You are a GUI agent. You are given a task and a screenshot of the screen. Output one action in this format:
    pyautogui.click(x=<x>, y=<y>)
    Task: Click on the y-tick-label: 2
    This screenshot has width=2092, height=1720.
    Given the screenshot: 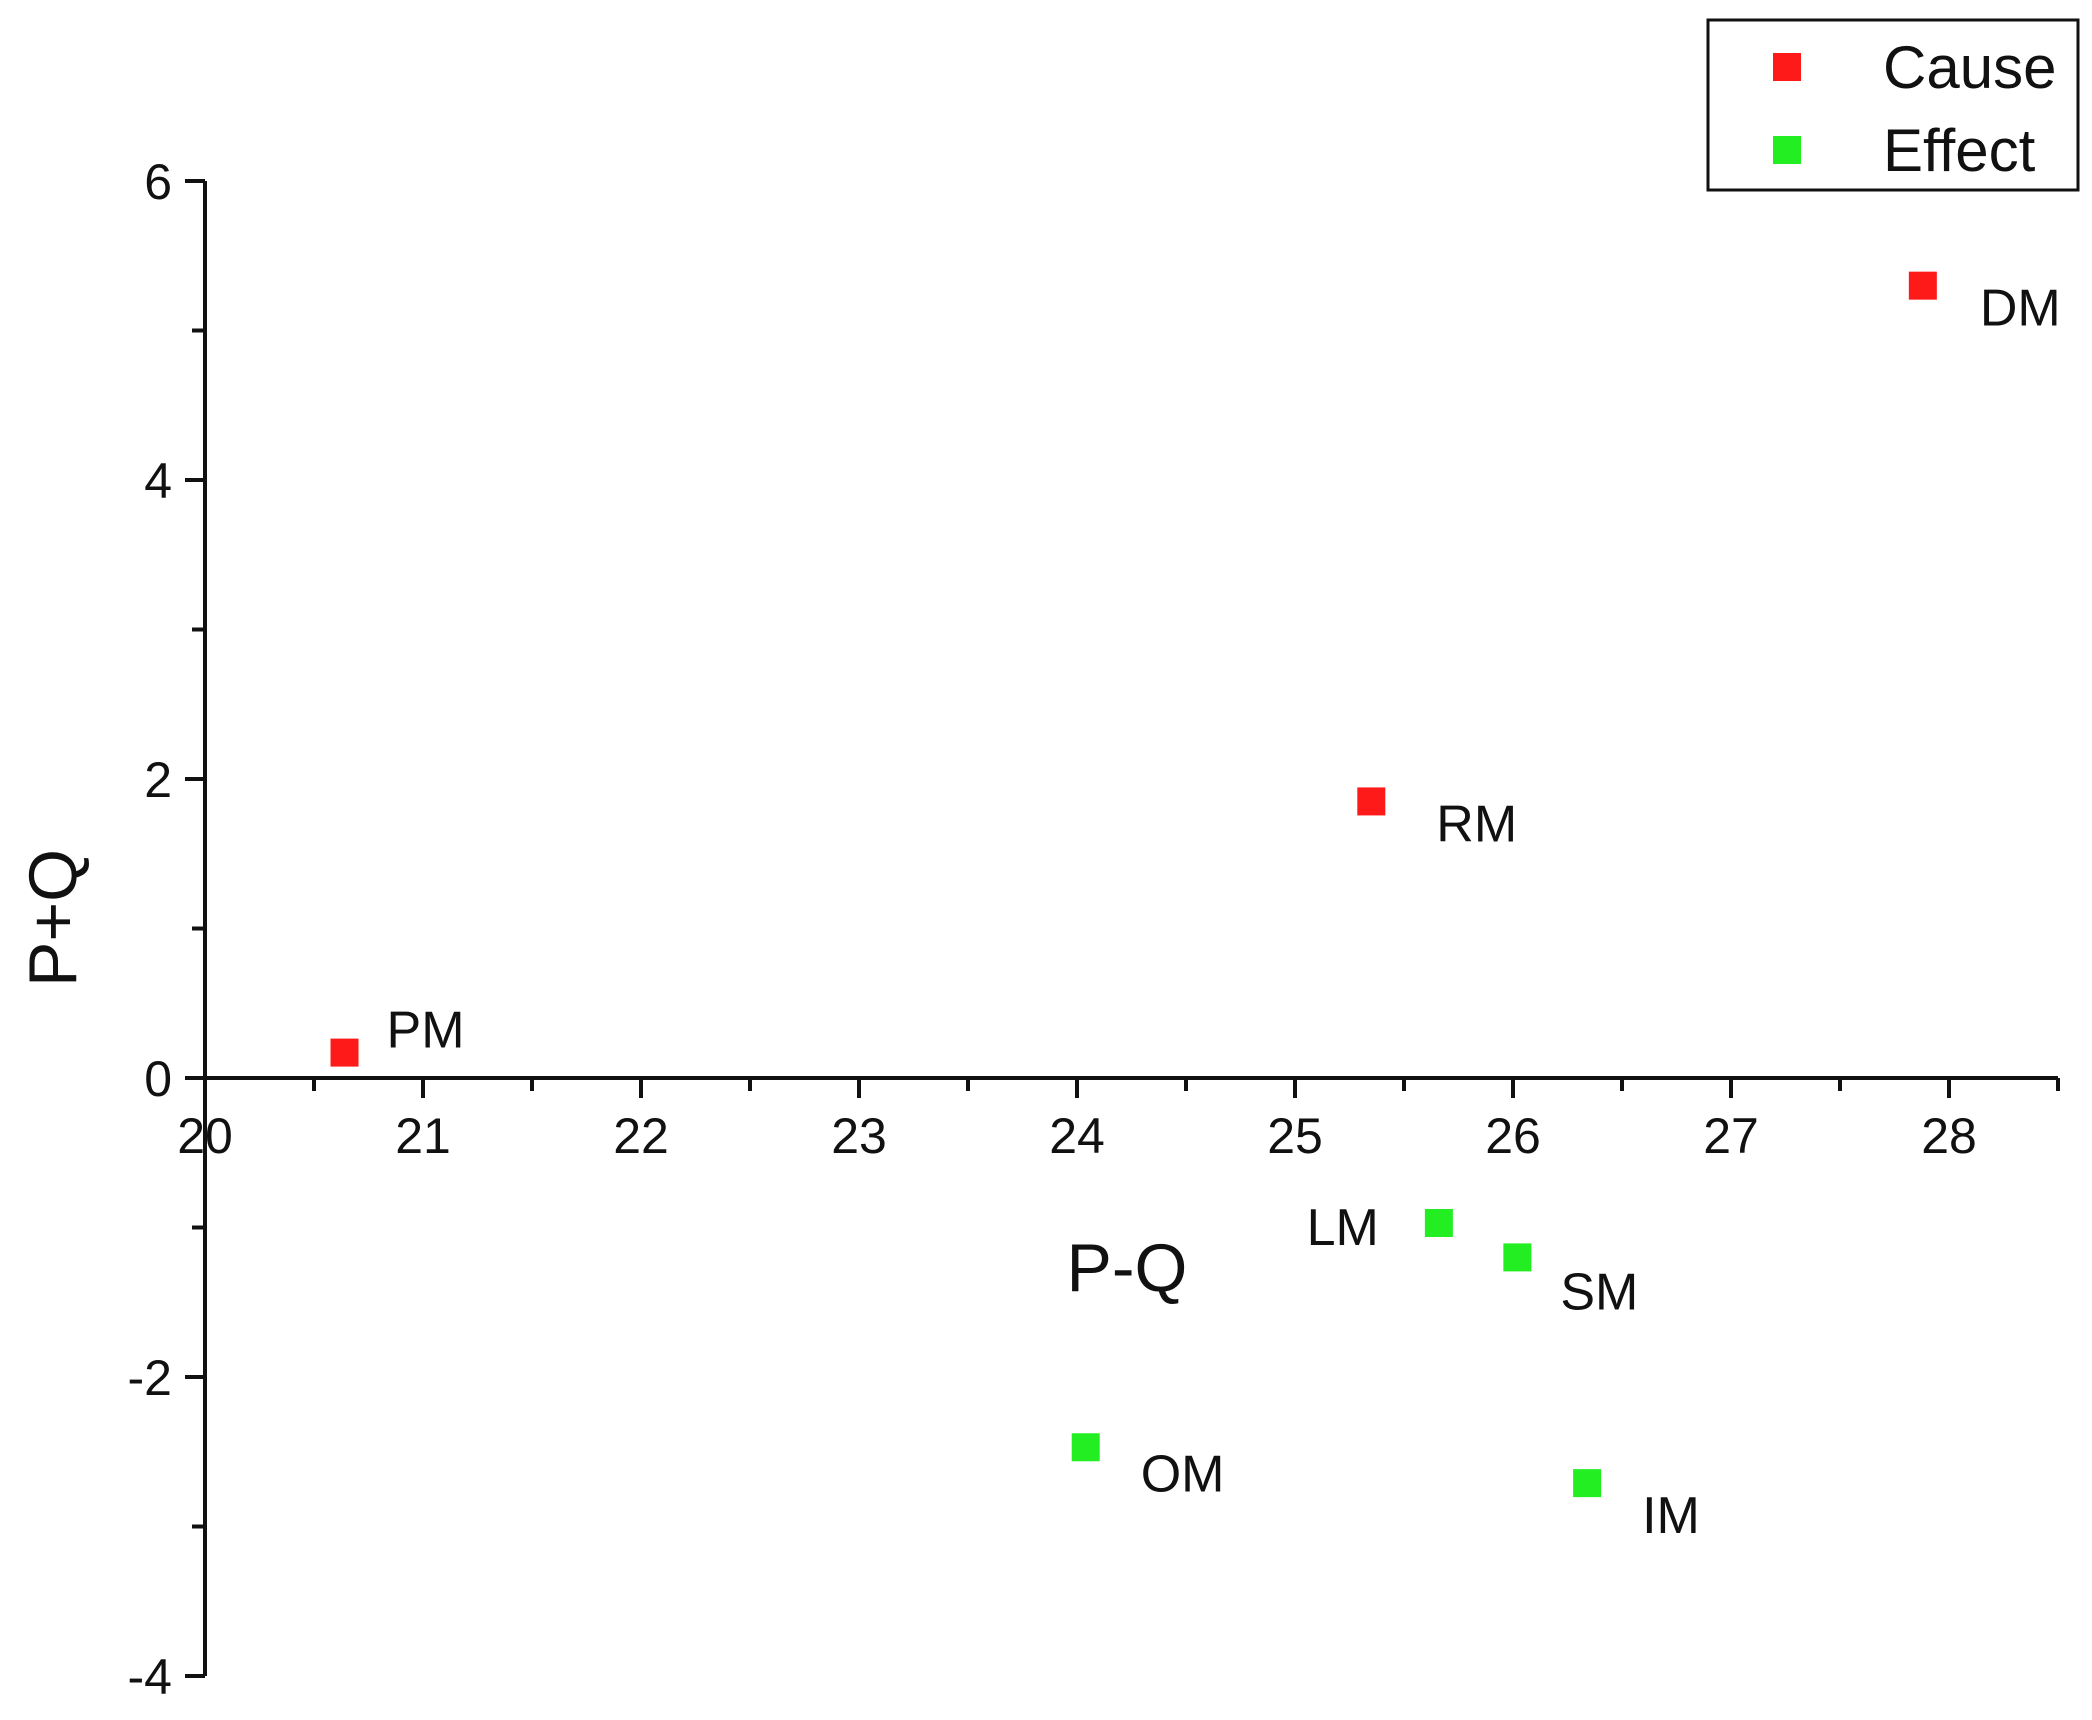 What is the action you would take?
    pyautogui.click(x=158, y=780)
    